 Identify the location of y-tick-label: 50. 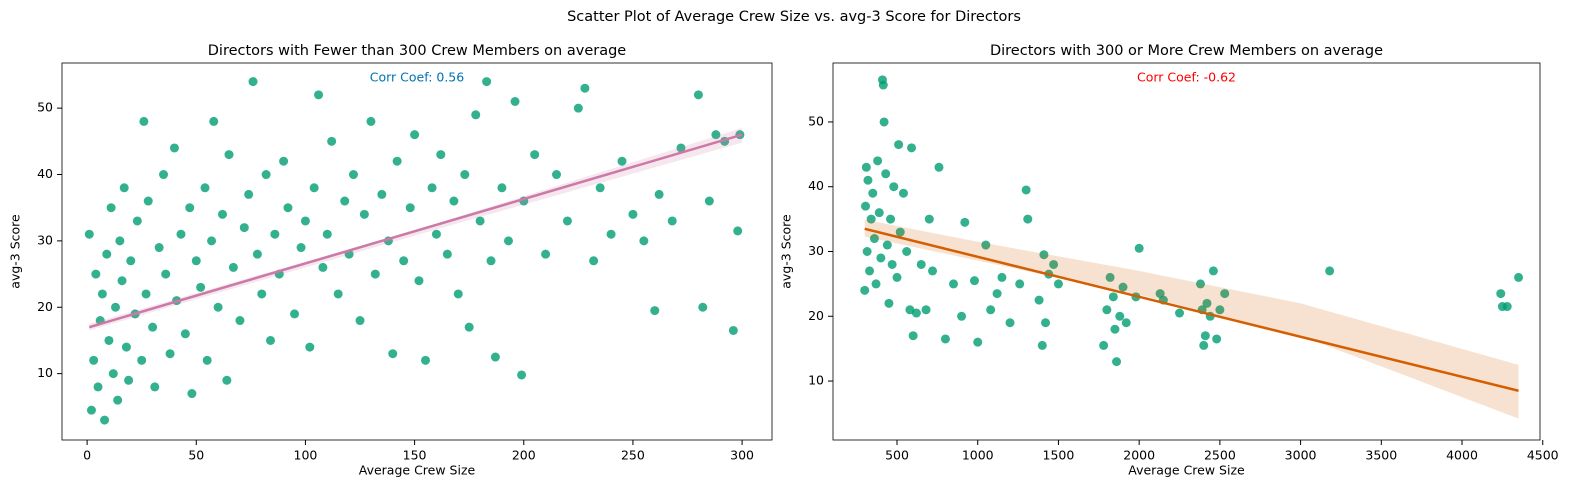
(816, 120).